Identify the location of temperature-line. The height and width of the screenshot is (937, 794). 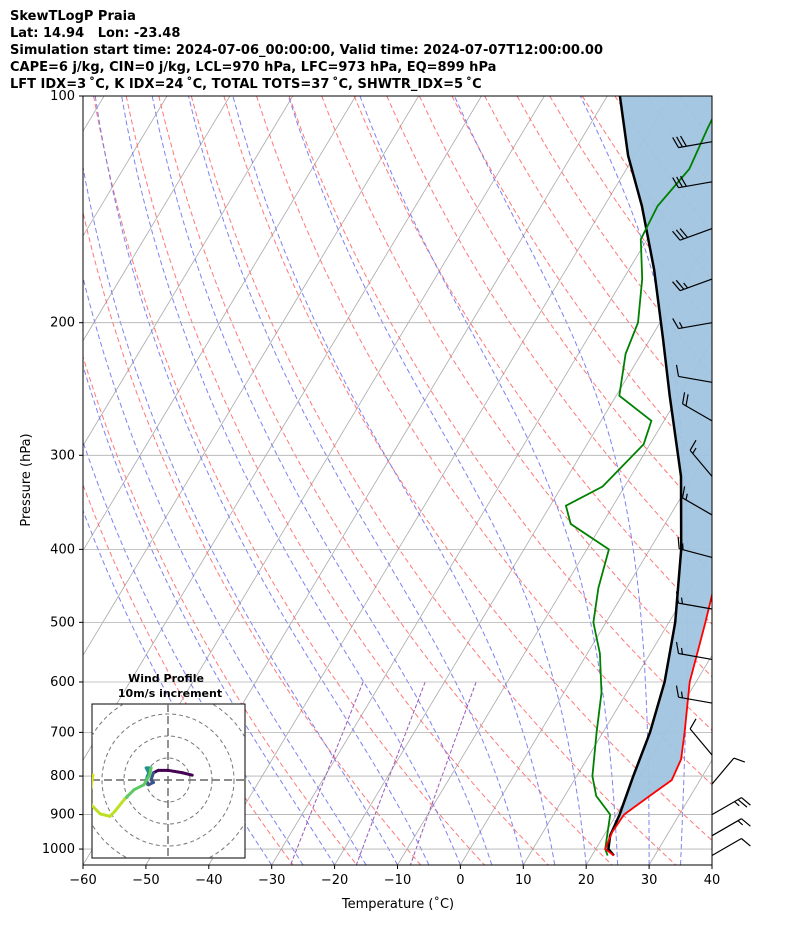
(658, 724).